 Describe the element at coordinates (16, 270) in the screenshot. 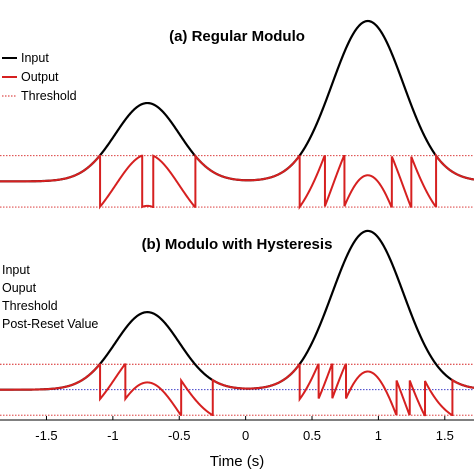

I see `legend-b-input-label: Input` at that location.